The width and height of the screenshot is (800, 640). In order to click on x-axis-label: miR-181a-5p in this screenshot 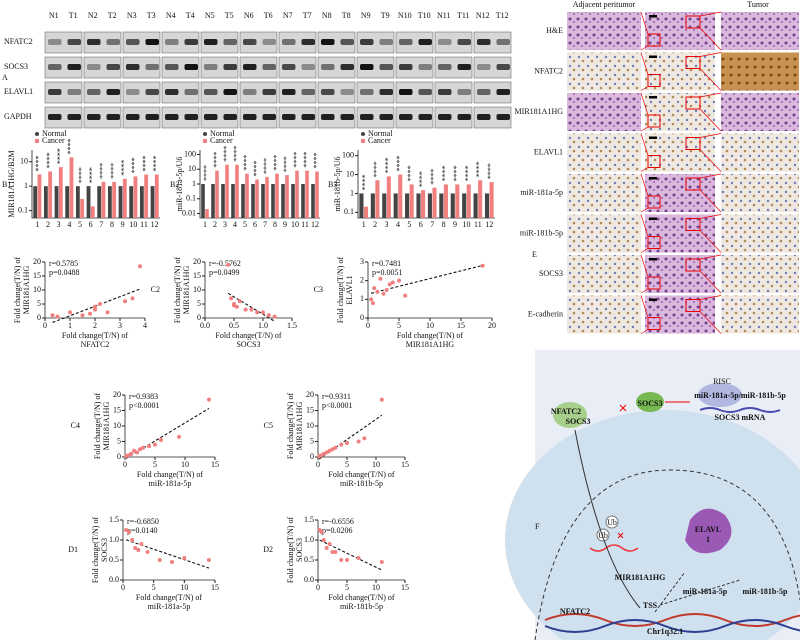, I will do `click(169, 606)`.